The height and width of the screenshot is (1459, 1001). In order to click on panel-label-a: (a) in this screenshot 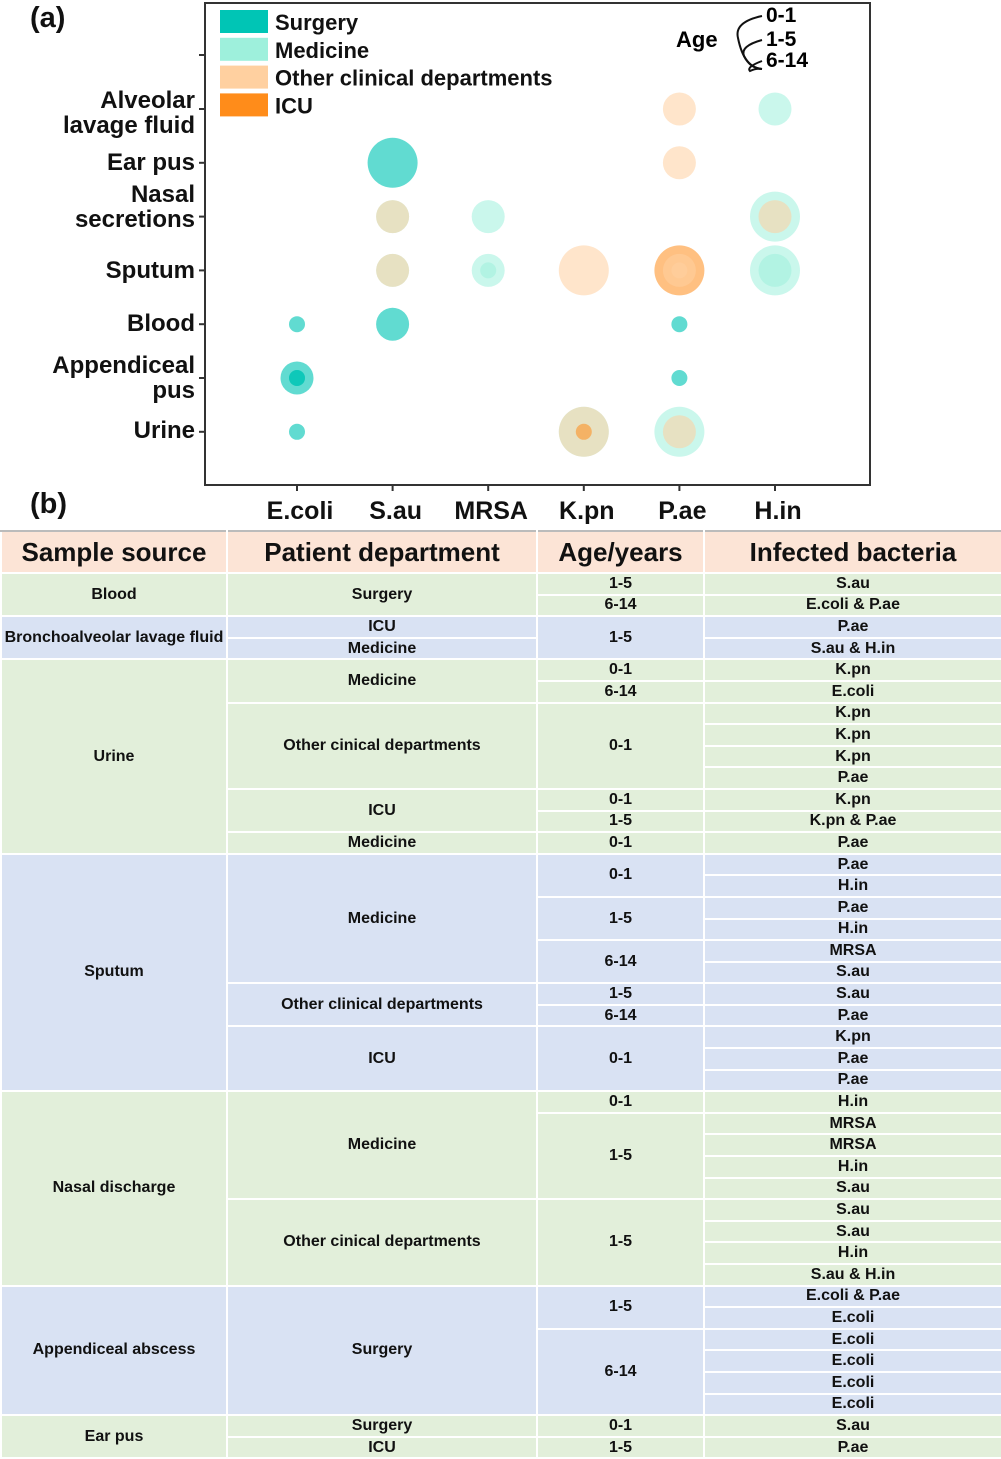, I will do `click(48, 18)`.